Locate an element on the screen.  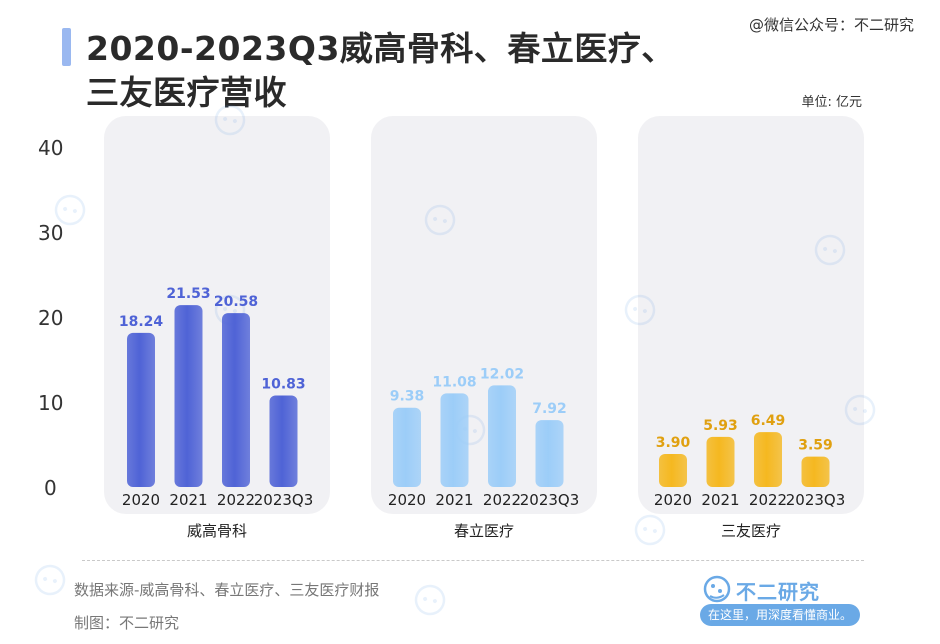
data-source-note: 数据来源-威高骨科、春立医疗、三友医疗财报 is located at coordinates (227, 590).